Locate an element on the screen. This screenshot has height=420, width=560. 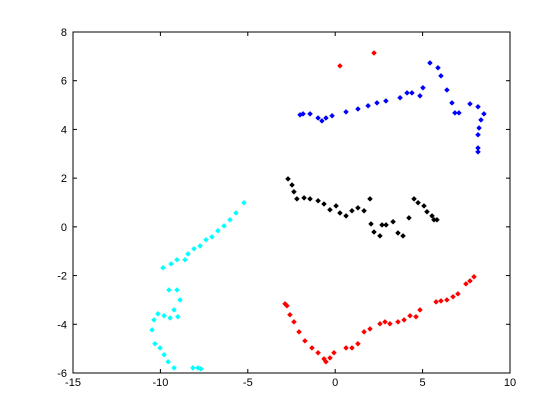
y-tick-label: 4 is located at coordinates (64, 130).